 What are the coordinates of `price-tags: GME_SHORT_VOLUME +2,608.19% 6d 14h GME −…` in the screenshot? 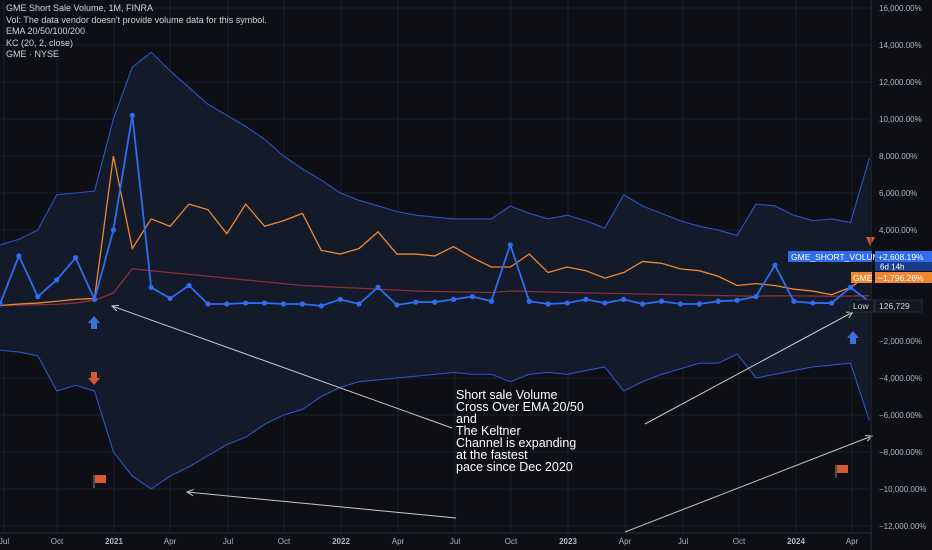 It's located at (860, 282).